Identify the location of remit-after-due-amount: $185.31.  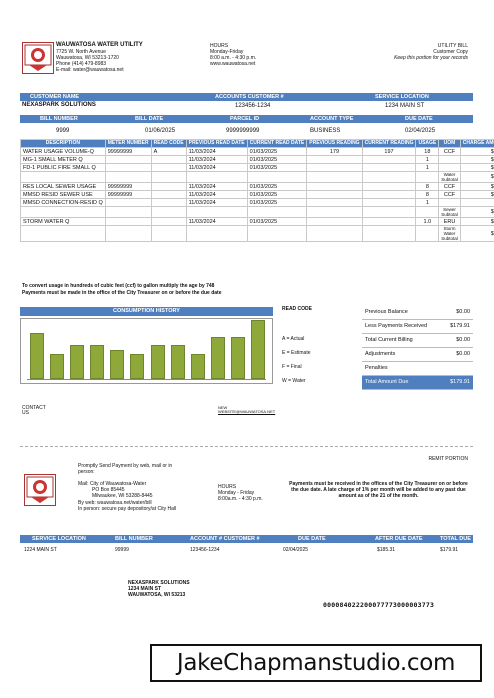
(386, 550).